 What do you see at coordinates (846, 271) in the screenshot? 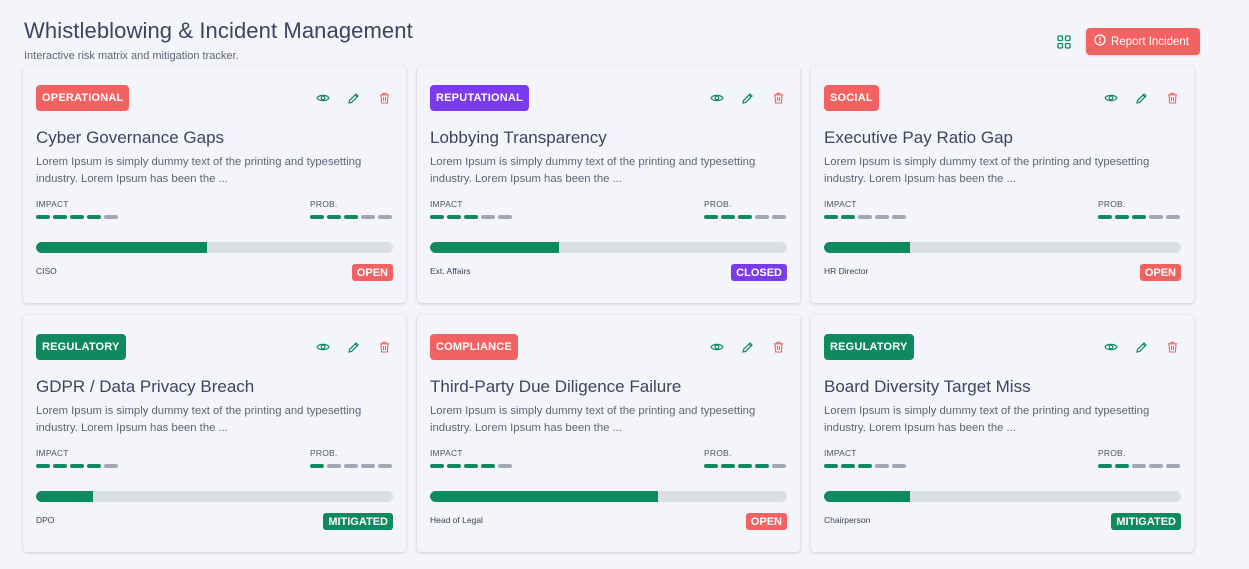
I see `owner-label: HR Director` at bounding box center [846, 271].